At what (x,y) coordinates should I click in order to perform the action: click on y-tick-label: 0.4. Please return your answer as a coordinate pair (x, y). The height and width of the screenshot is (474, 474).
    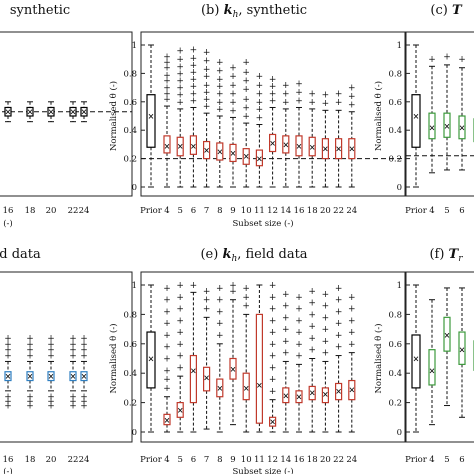
    Looking at the image, I should click on (395, 374).